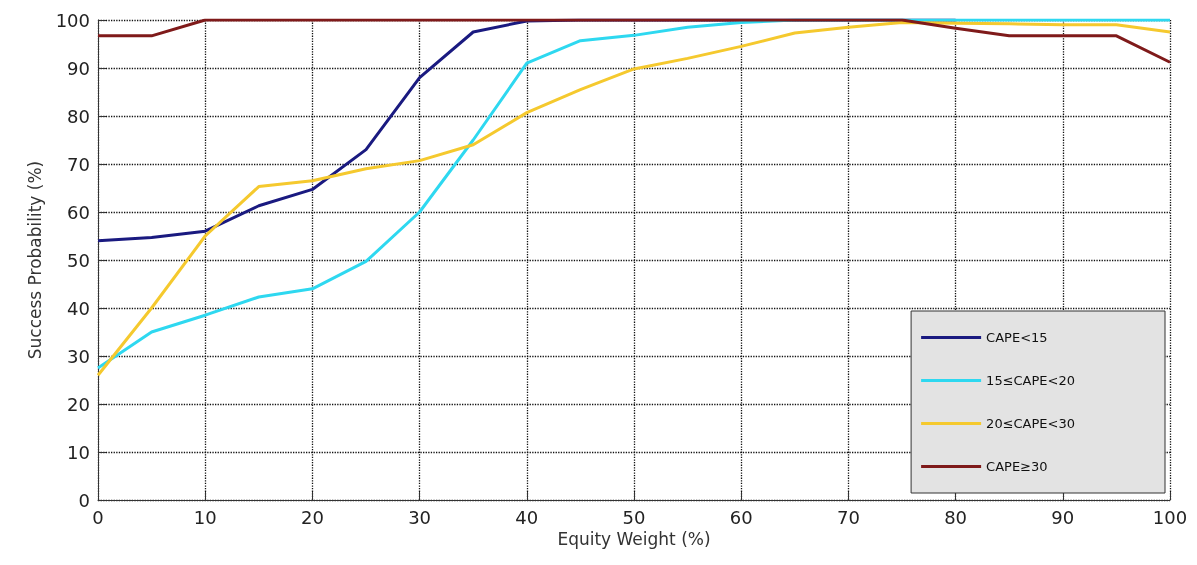 This screenshot has height=565, width=1197. I want to click on x-tick-label: 90, so click(1063, 517).